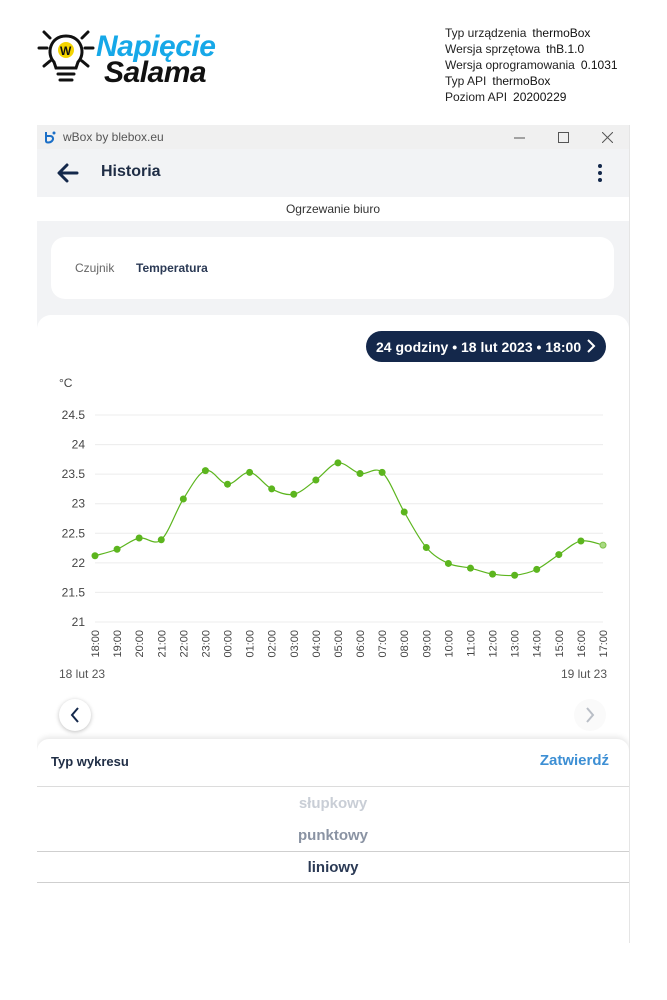 This screenshot has height=1000, width=667. Describe the element at coordinates (498, 81) in the screenshot. I see `device-info-row: Typ API thermoBox` at that location.